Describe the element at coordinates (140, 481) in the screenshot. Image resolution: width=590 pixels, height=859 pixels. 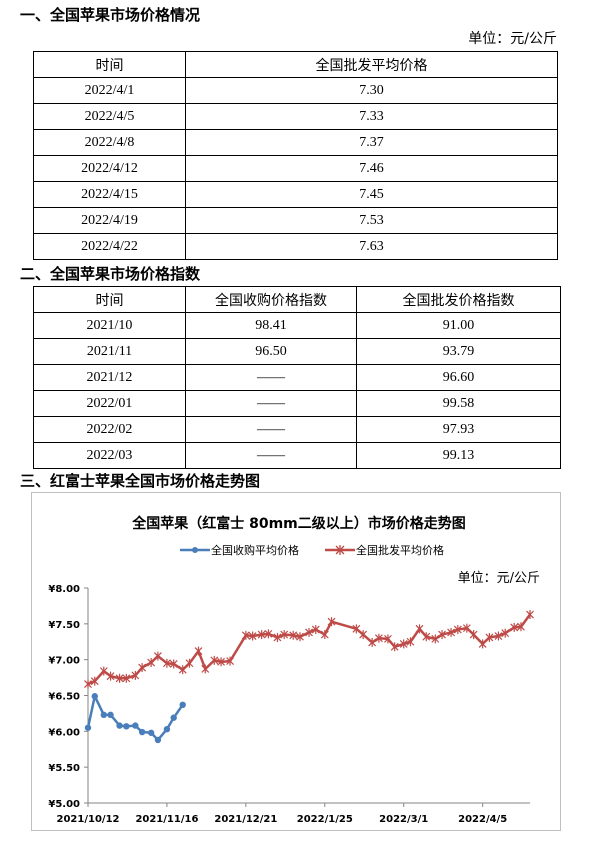
I see `section3-title: 三、红富士苹果全国市场价格走势图` at that location.